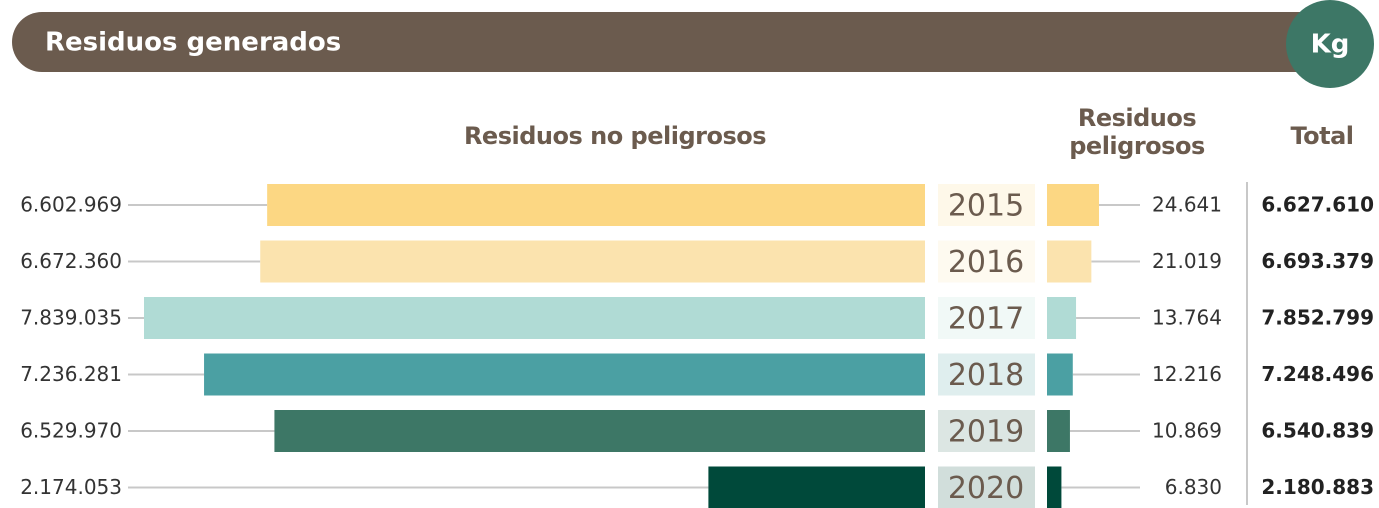 This screenshot has height=508, width=1379. I want to click on year-label: 2016, so click(986, 262).